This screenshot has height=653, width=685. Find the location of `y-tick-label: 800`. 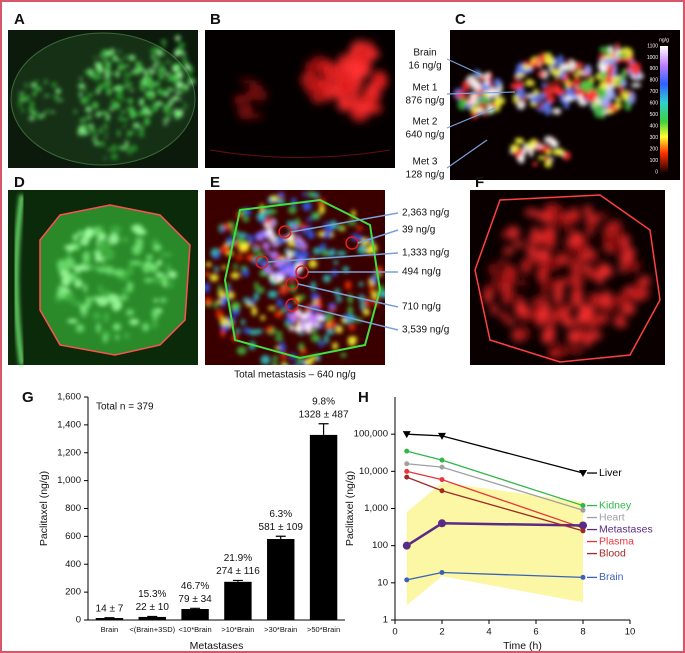

y-tick-label: 800 is located at coordinates (73, 508).